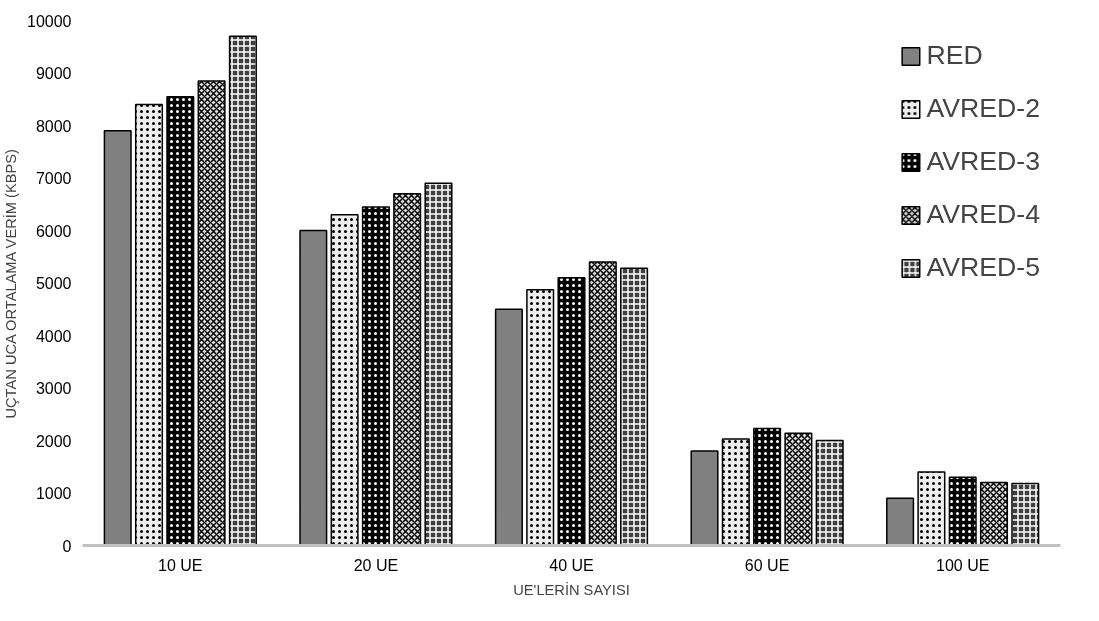 This screenshot has width=1099, height=621. I want to click on x-tick-label: 100 UE, so click(963, 565).